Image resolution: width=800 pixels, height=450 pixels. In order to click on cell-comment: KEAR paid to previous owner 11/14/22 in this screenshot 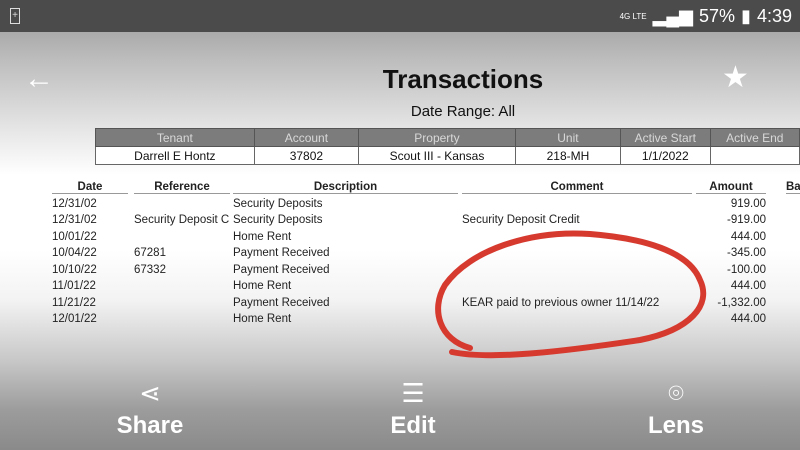, I will do `click(561, 302)`.